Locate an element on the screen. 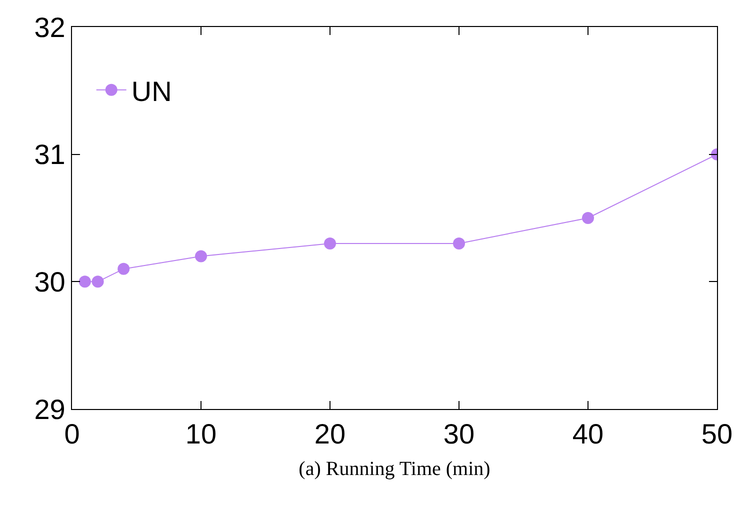 The width and height of the screenshot is (745, 515). x-tick-label: 30 is located at coordinates (459, 434).